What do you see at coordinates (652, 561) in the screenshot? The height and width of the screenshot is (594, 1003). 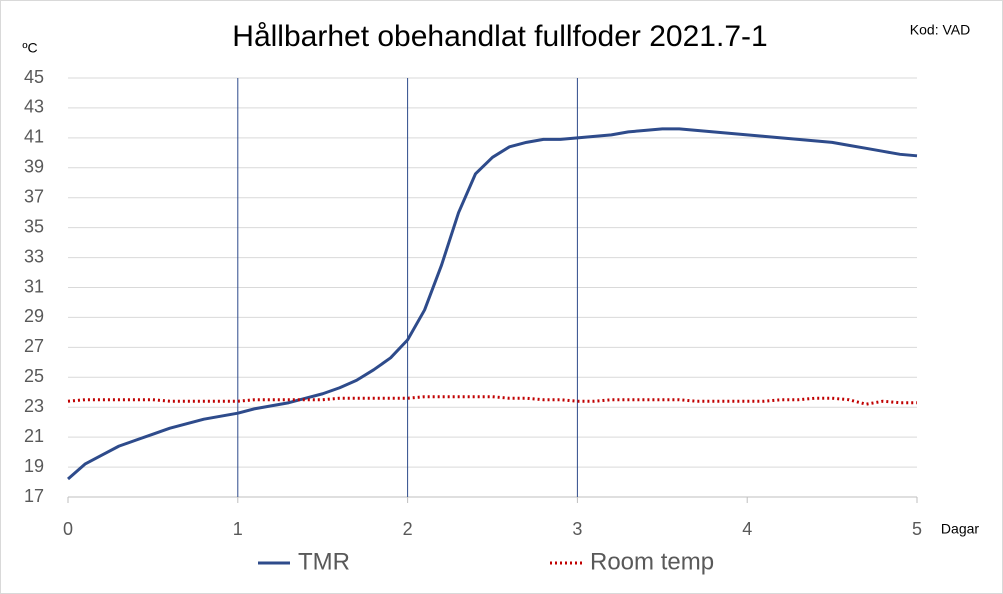 I see `legend-label: Room temp` at bounding box center [652, 561].